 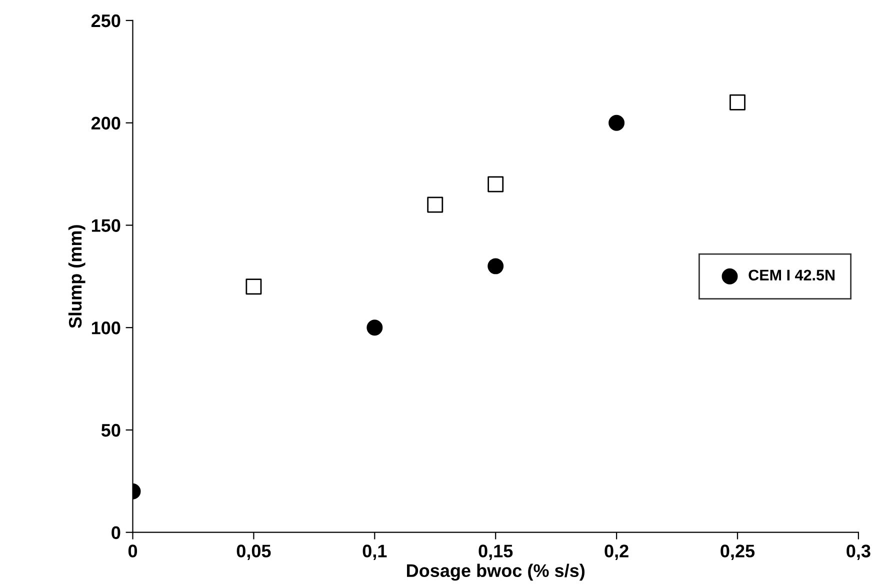 What do you see at coordinates (737, 552) in the screenshot?
I see `x-tick-label: 0,25` at bounding box center [737, 552].